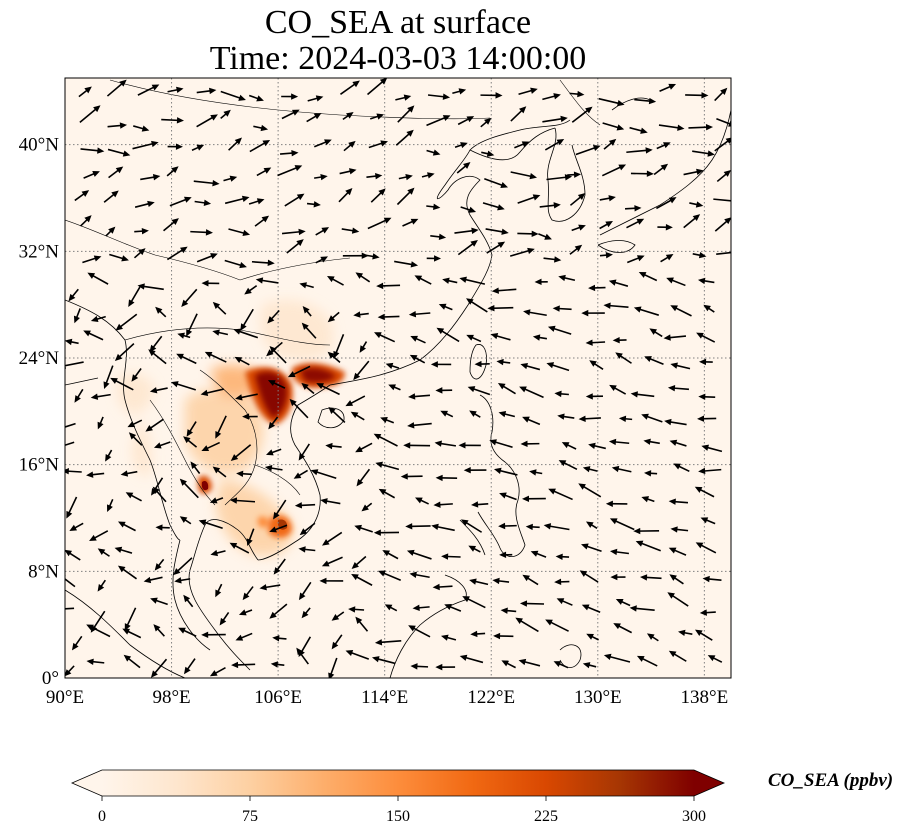  Describe the element at coordinates (398, 58) in the screenshot. I see `chart-title-line2: Time: 2024-03-03 14:00:00` at that location.